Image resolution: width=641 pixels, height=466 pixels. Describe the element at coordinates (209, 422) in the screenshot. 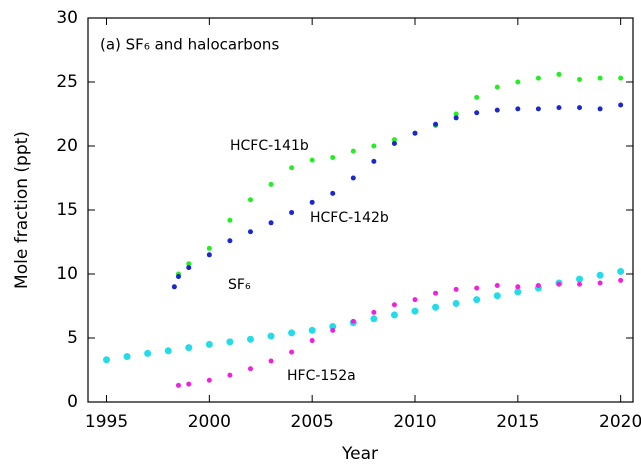

I see `x-tick-label: 2000` at that location.